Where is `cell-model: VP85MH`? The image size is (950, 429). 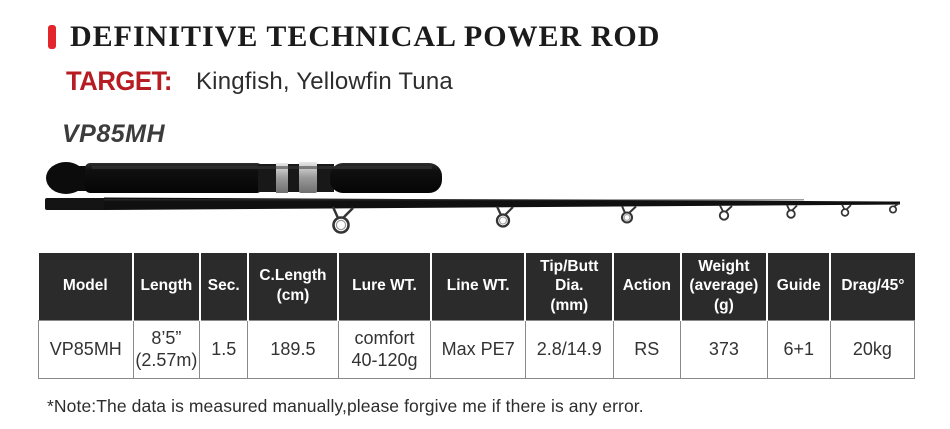 cell-model: VP85MH is located at coordinates (86, 349).